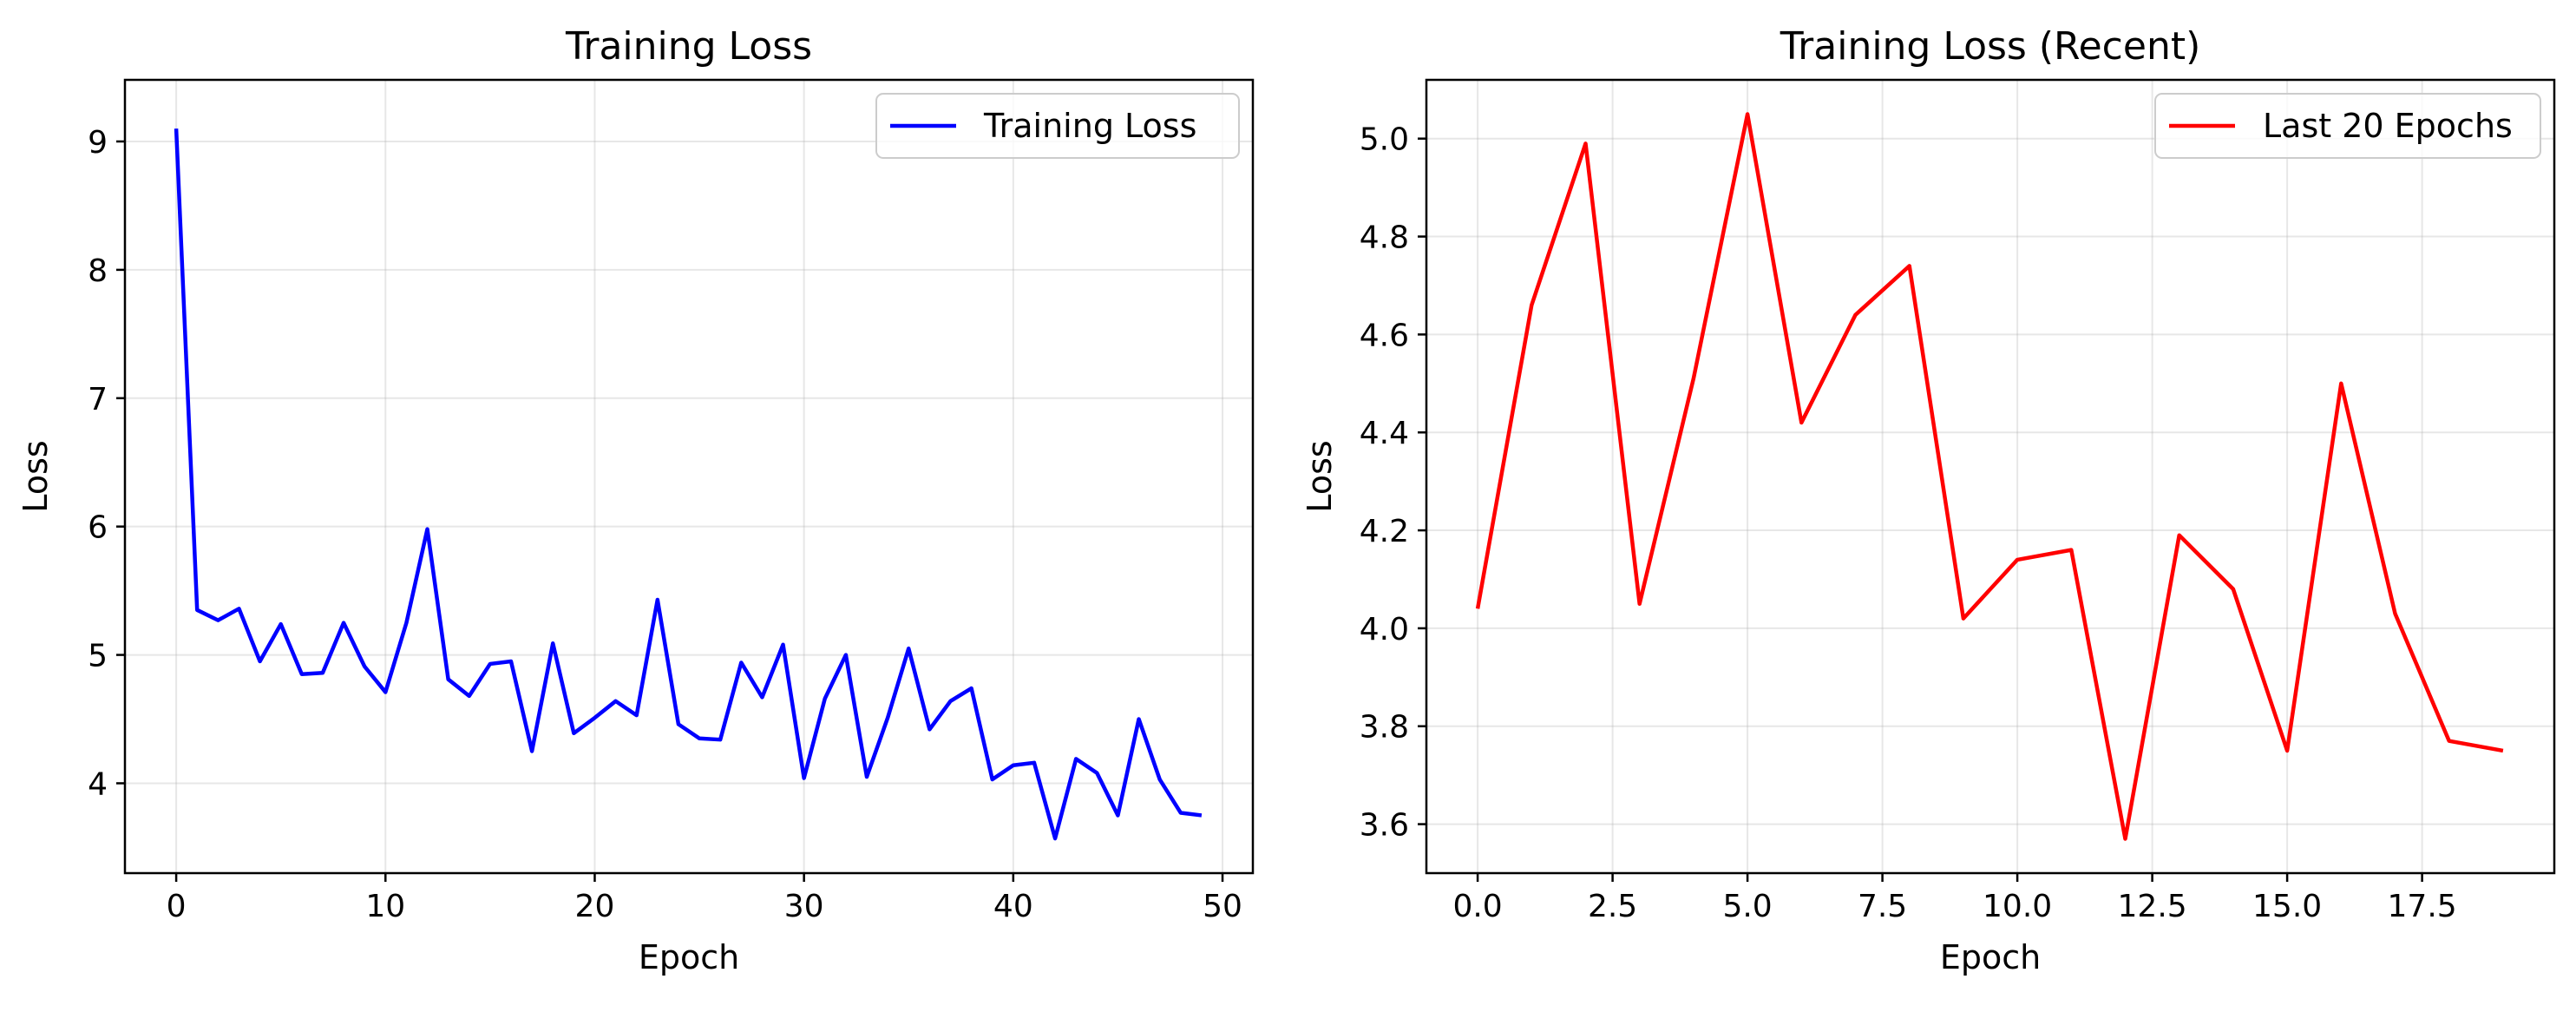 This screenshot has height=1012, width=2576. What do you see at coordinates (98, 271) in the screenshot?
I see `y-tick-label: 8` at bounding box center [98, 271].